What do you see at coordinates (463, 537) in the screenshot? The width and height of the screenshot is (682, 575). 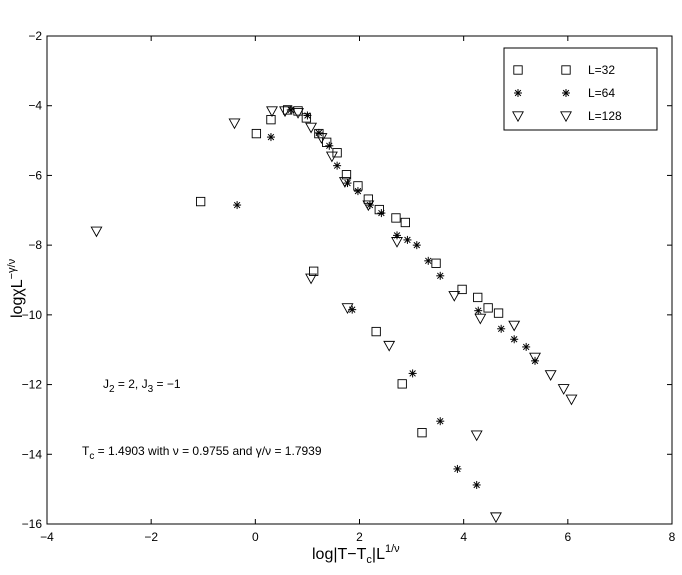 I see `x-tick-label-4: 4` at bounding box center [463, 537].